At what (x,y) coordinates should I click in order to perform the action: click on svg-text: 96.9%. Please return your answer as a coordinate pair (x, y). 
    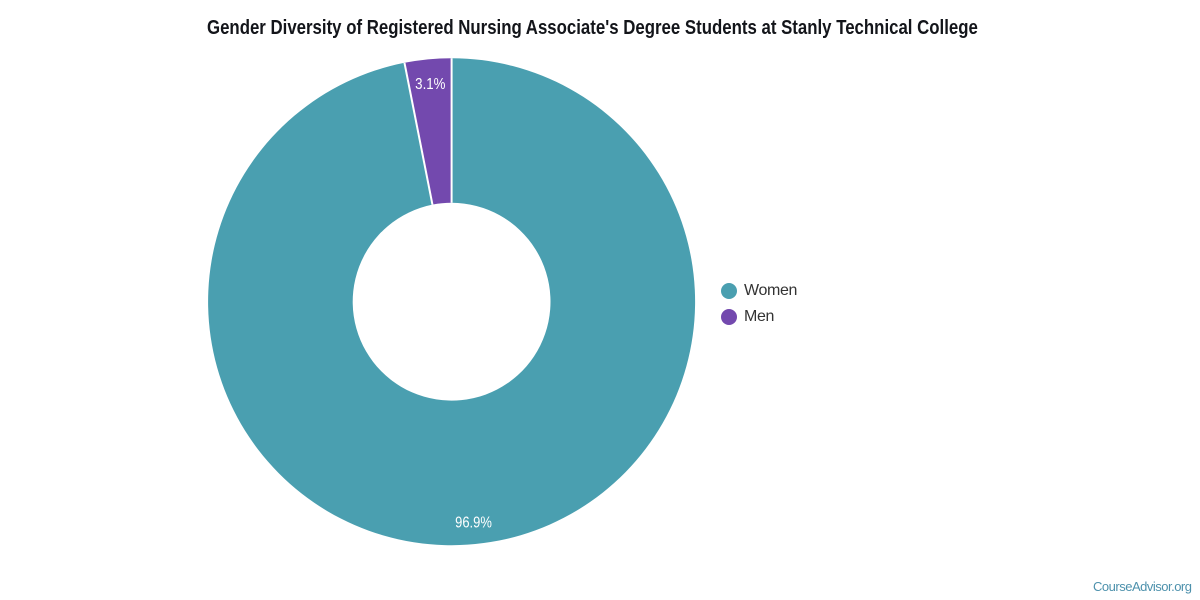
    Looking at the image, I should click on (473, 523).